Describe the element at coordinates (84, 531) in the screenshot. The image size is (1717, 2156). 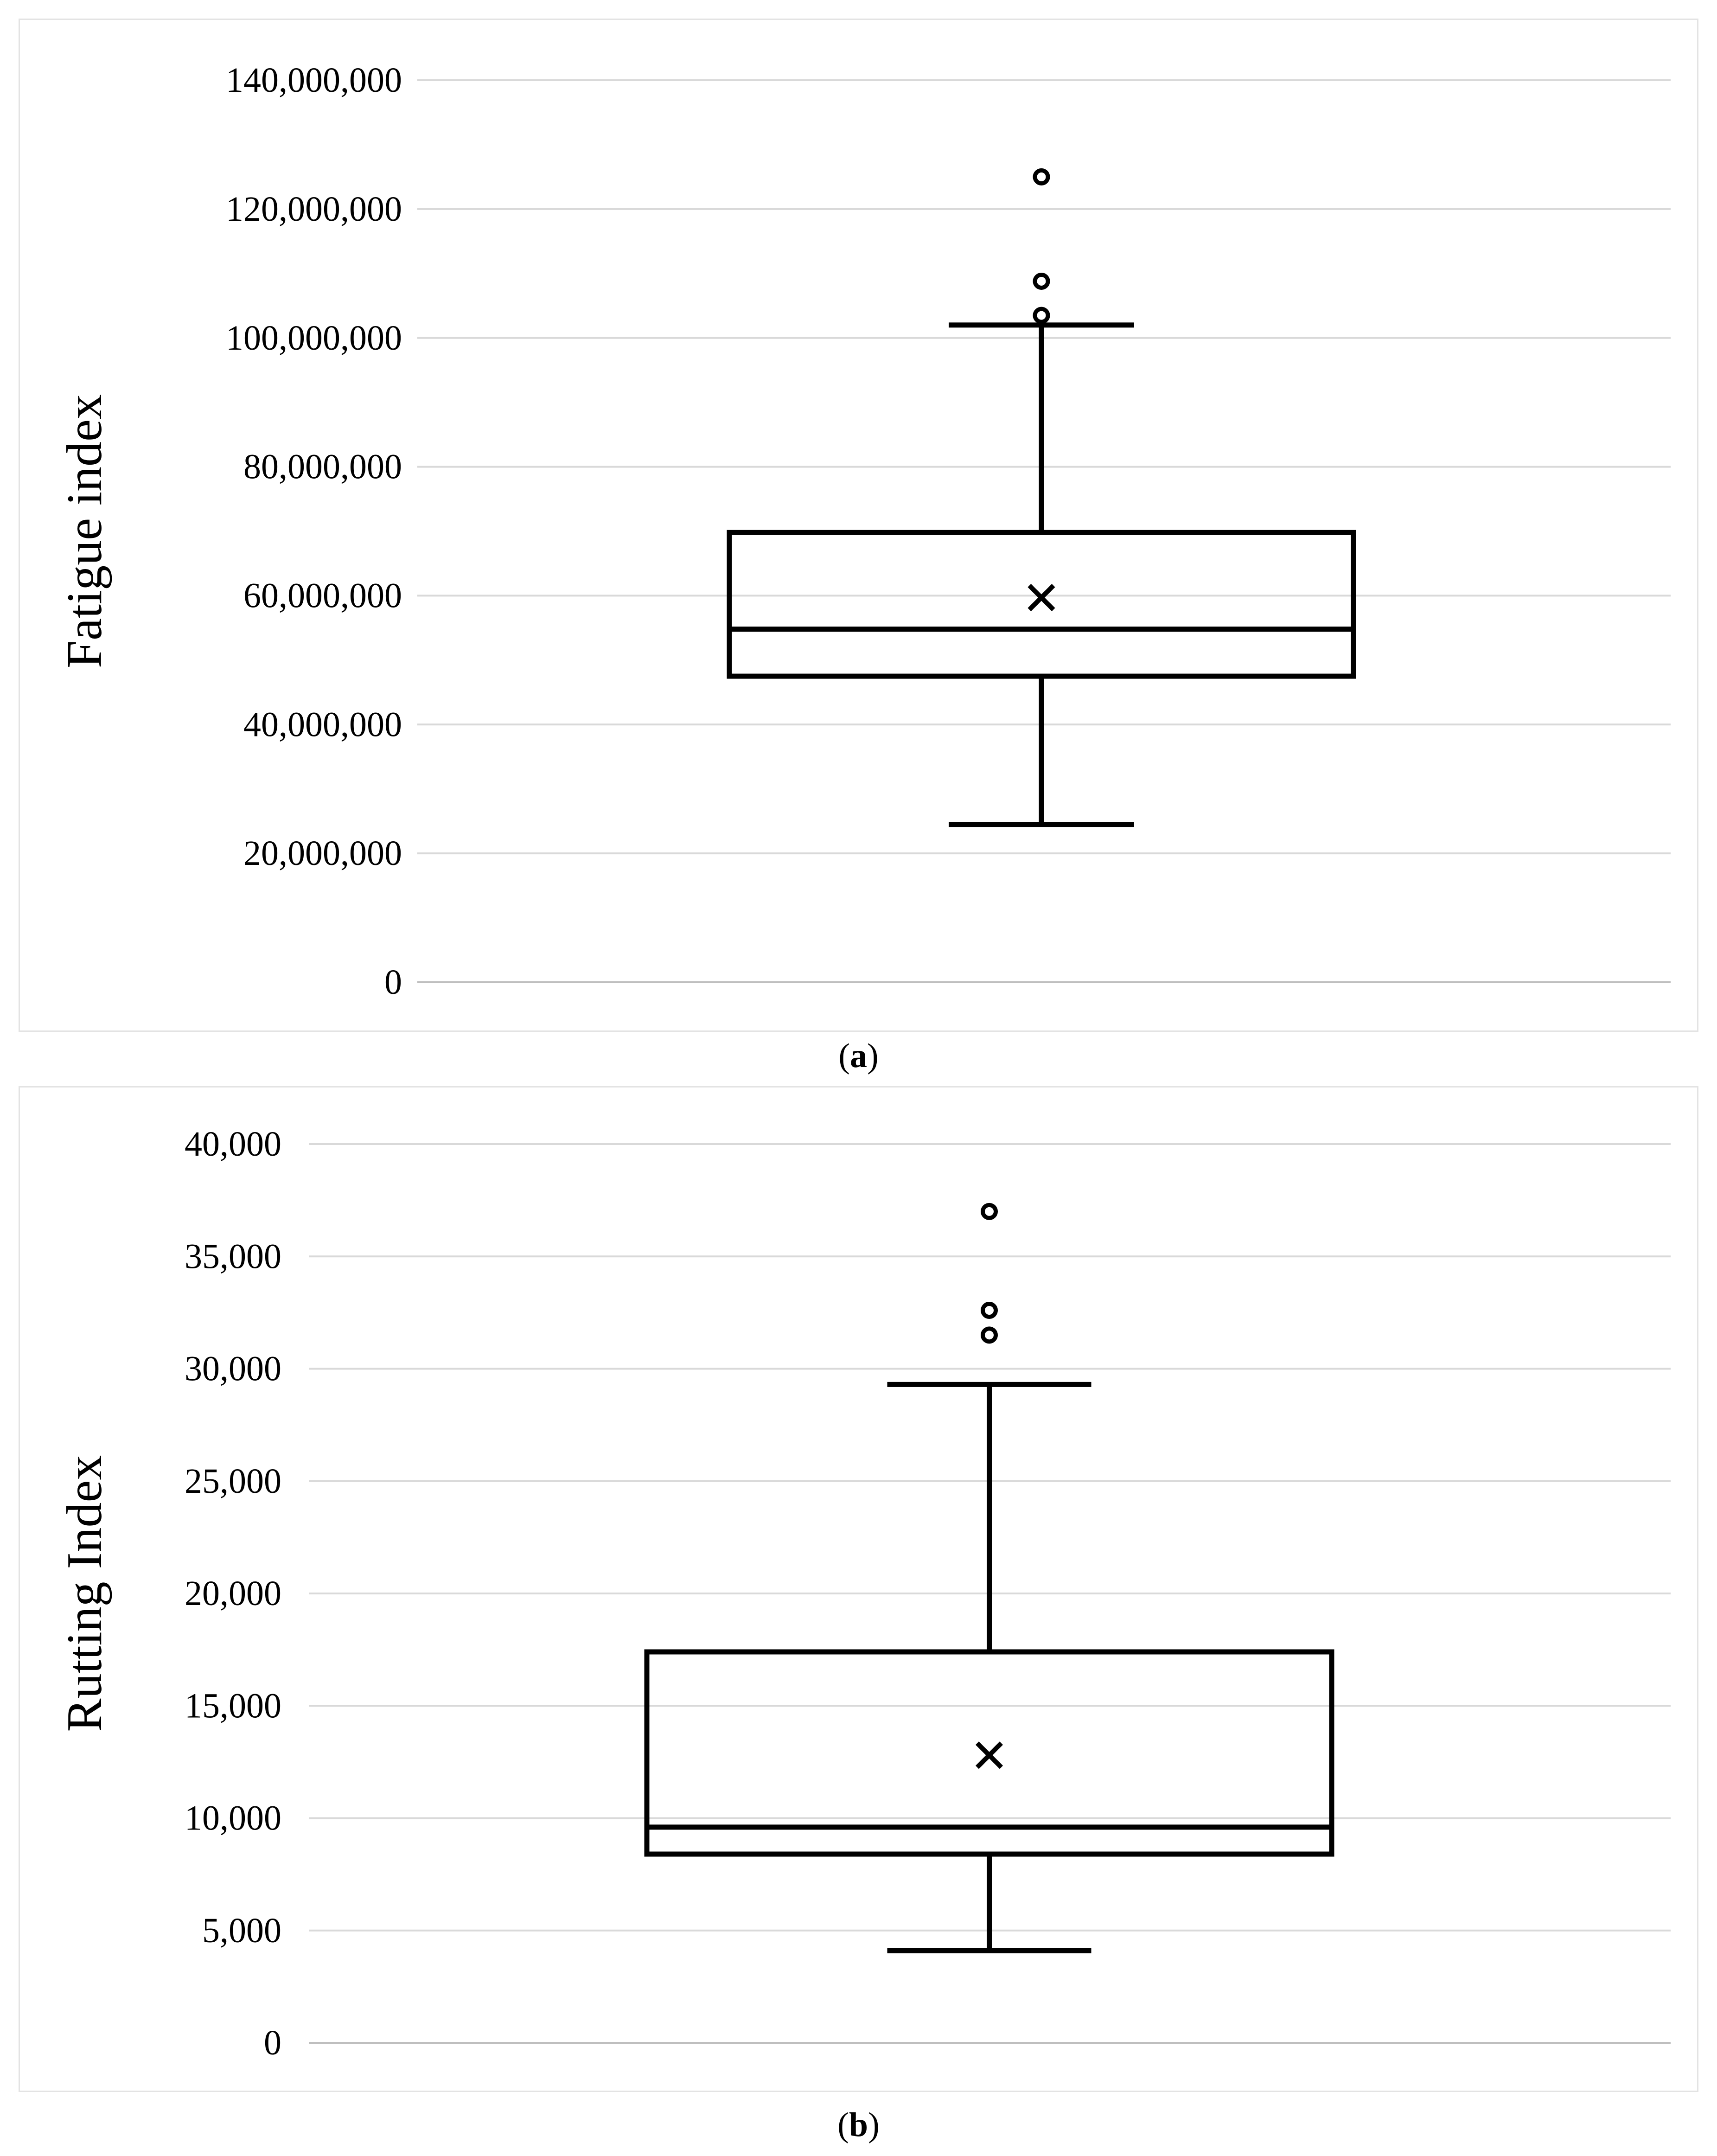
I see `y-axis-label: Fatigue index` at that location.